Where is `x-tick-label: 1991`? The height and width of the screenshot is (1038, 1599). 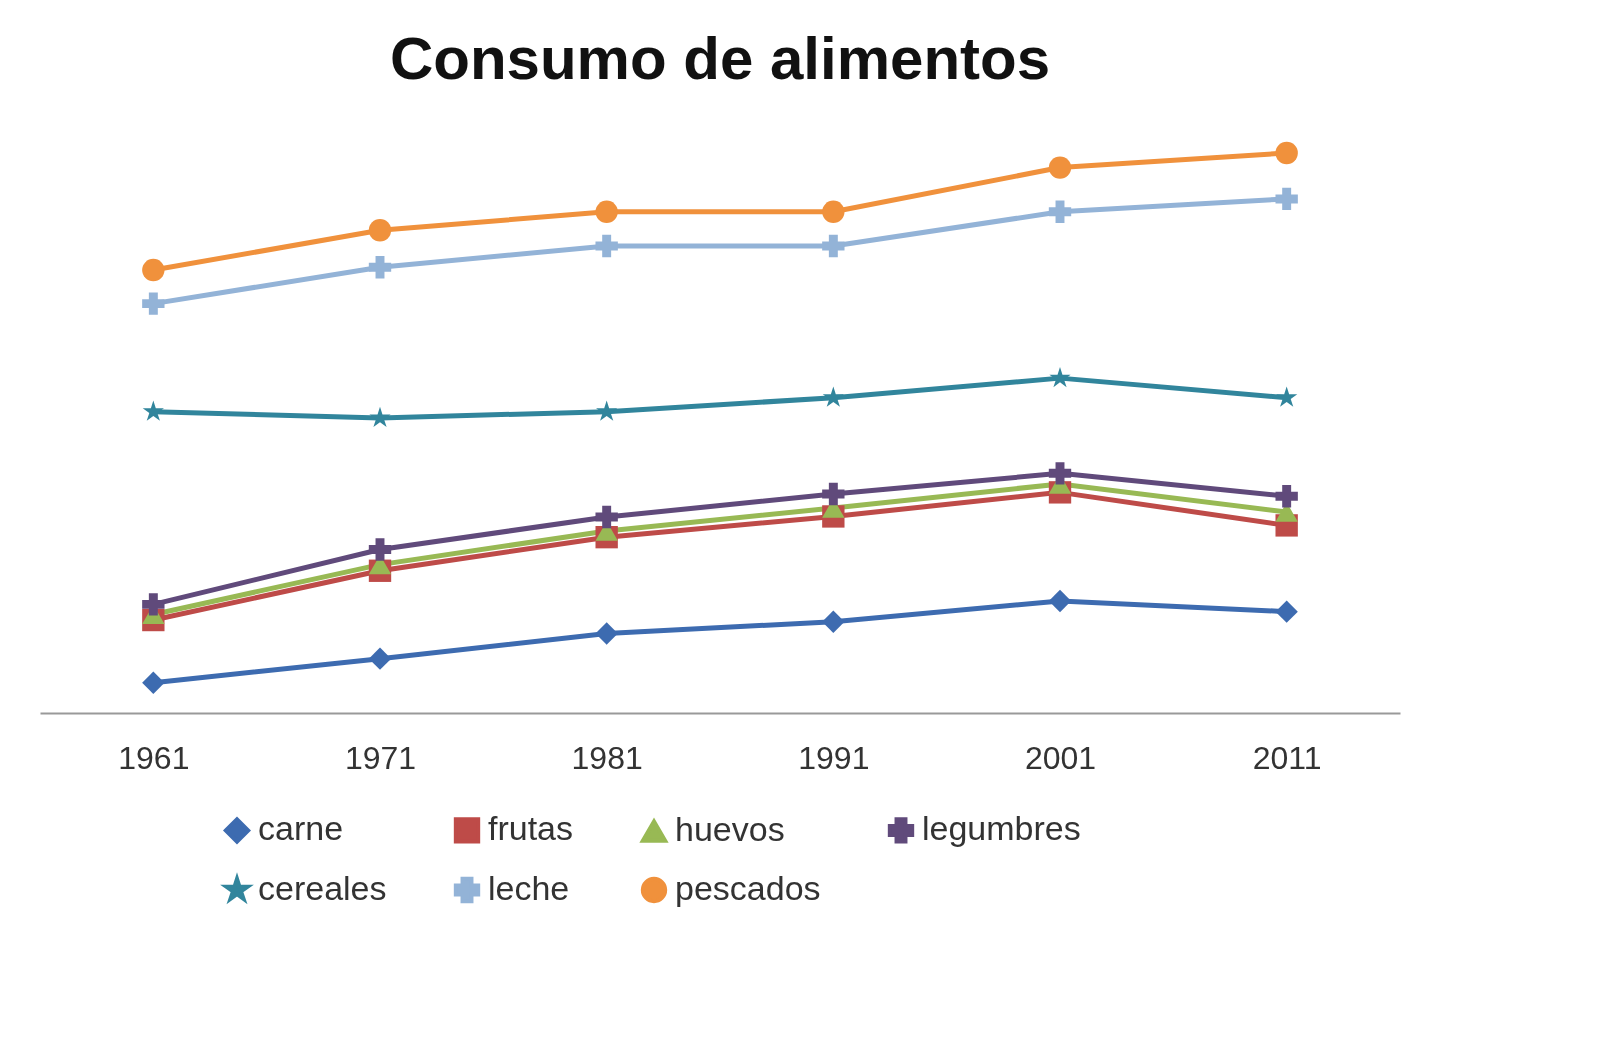 x-tick-label: 1991 is located at coordinates (834, 757).